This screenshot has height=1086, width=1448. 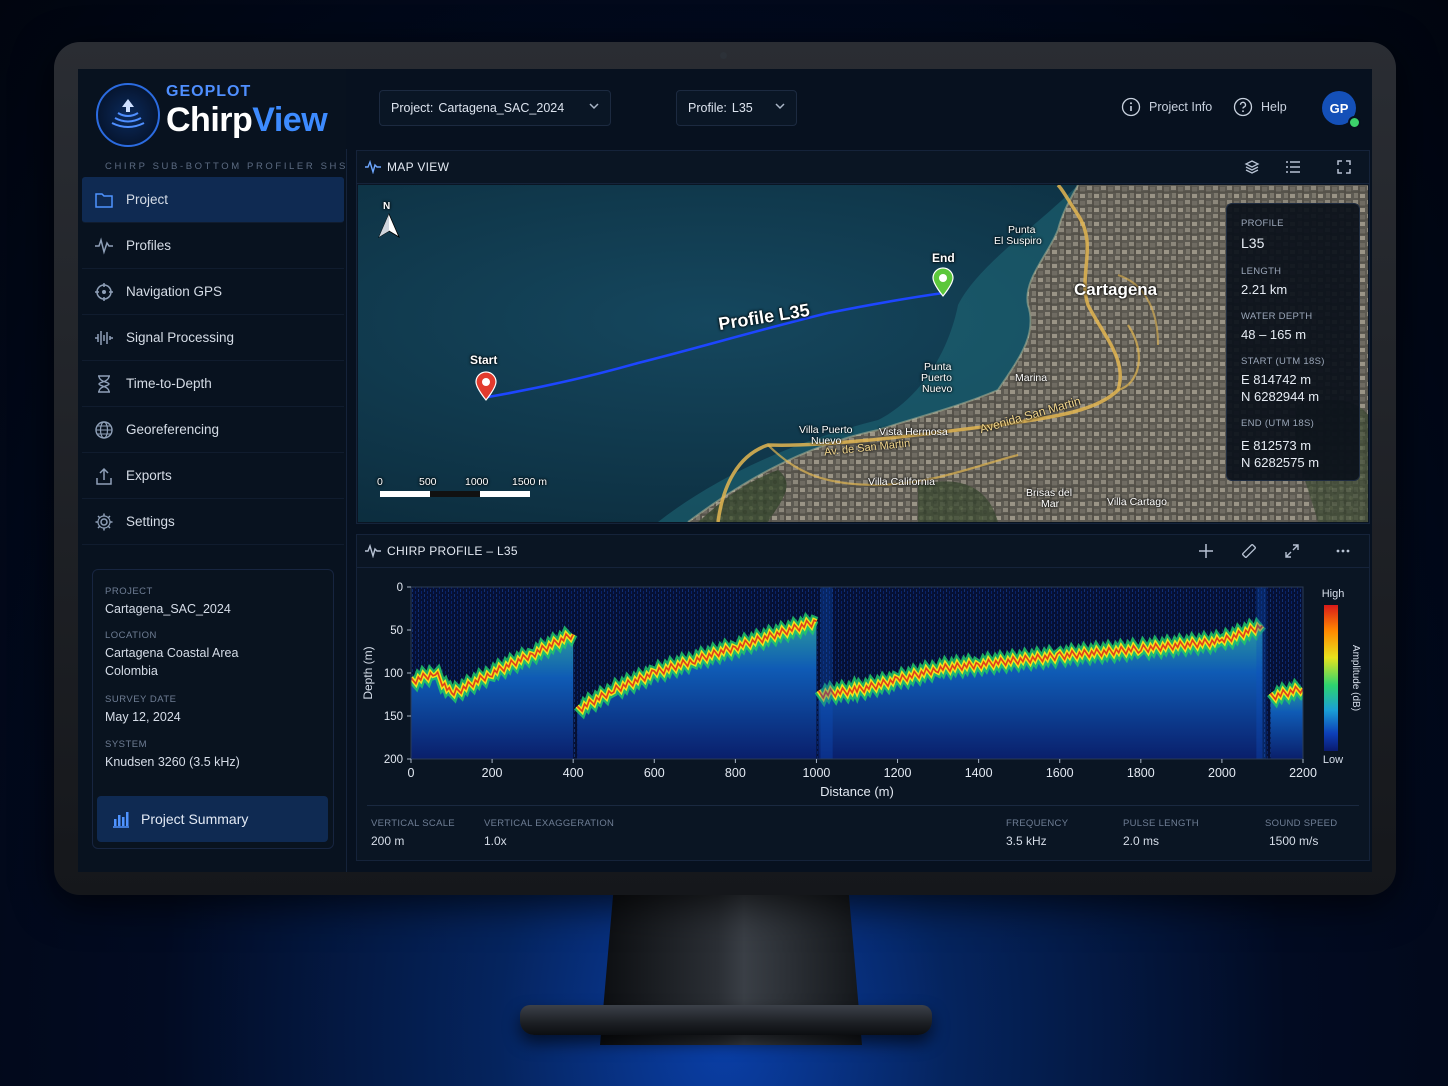 I want to click on sidebar-item-navigation-gps: Navigation GPS, so click(x=213, y=292).